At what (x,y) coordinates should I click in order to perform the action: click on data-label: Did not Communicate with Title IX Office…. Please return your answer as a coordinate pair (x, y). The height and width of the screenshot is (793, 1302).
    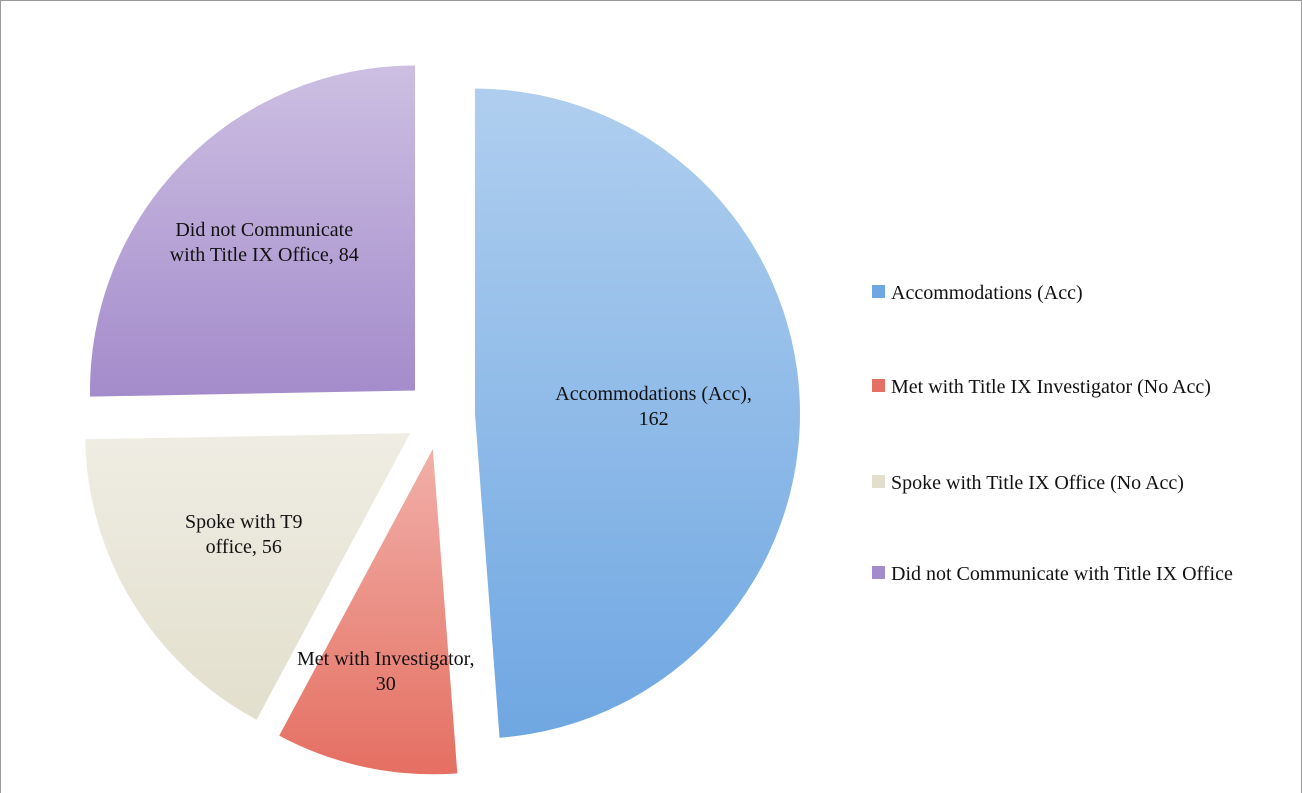
    Looking at the image, I should click on (264, 242).